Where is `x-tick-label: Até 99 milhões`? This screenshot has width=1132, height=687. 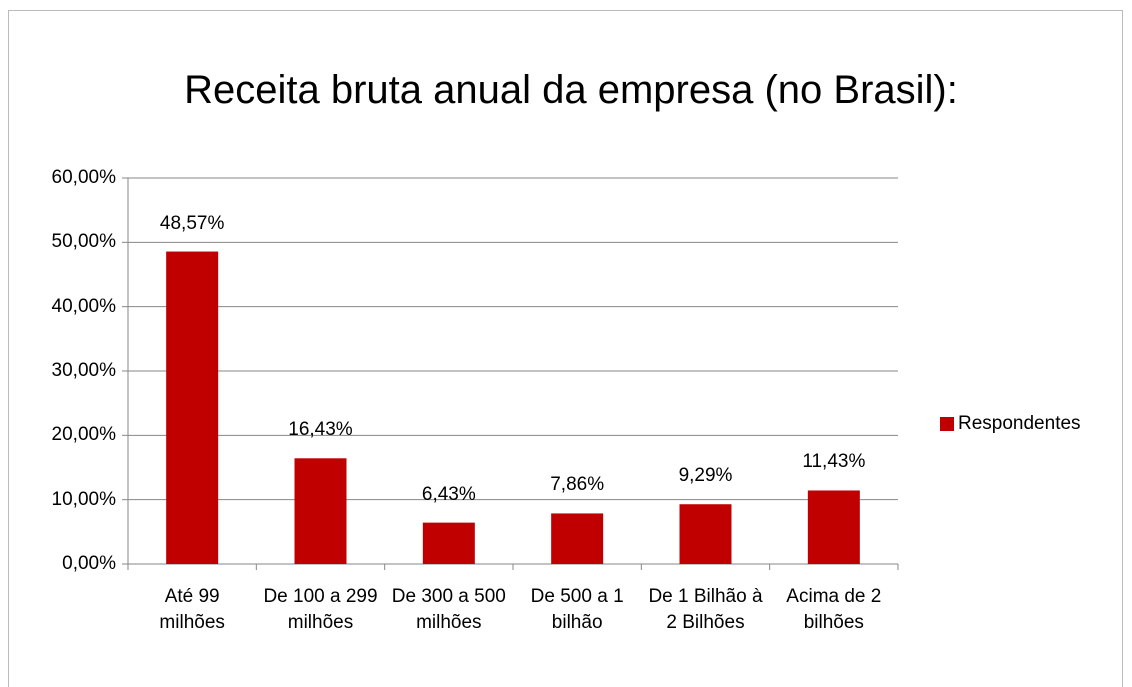 x-tick-label: Até 99 milhões is located at coordinates (192, 609).